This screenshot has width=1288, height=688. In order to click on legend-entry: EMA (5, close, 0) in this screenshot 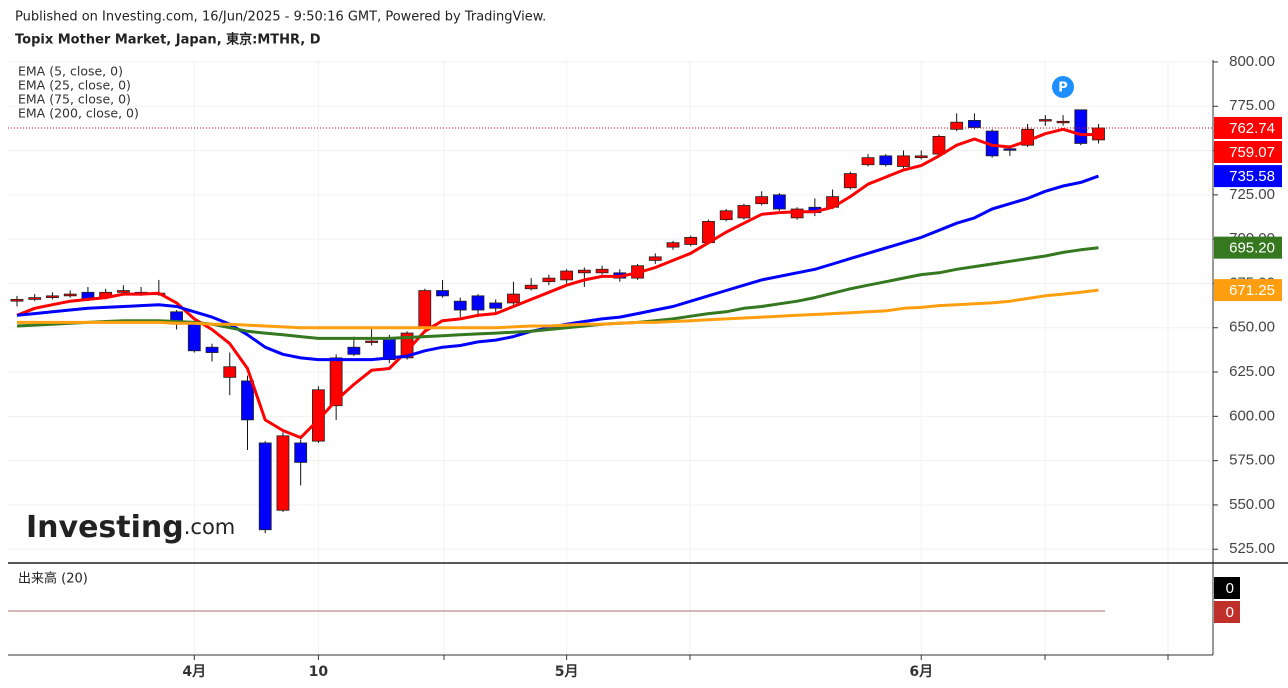, I will do `click(70, 71)`.